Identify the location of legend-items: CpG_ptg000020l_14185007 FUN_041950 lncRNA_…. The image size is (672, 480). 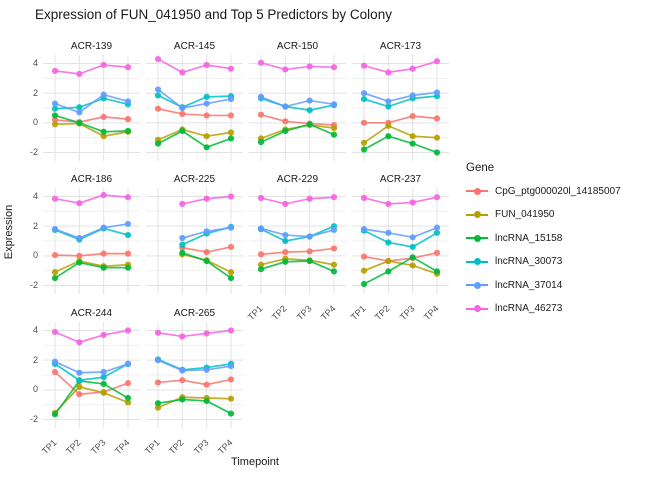
(543, 250).